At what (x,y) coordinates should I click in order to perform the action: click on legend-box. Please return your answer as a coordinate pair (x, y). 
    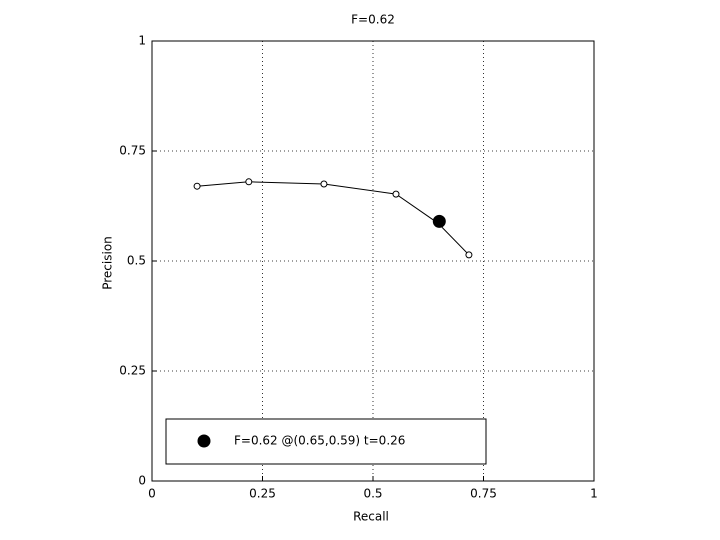
    Looking at the image, I should click on (326, 441).